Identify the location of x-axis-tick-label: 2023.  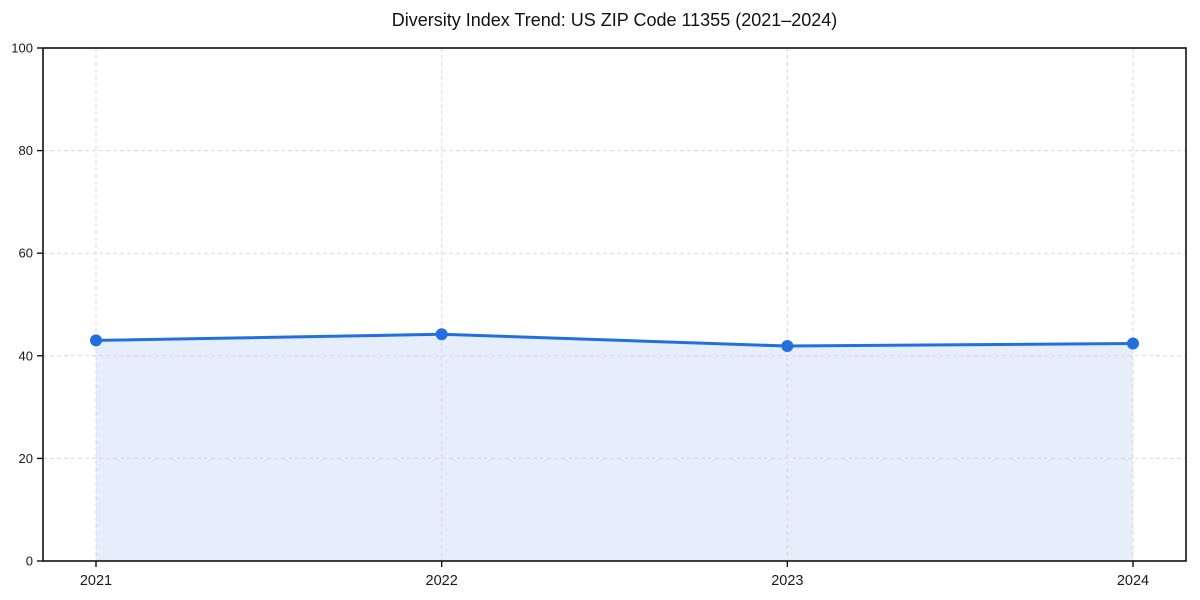
(787, 581).